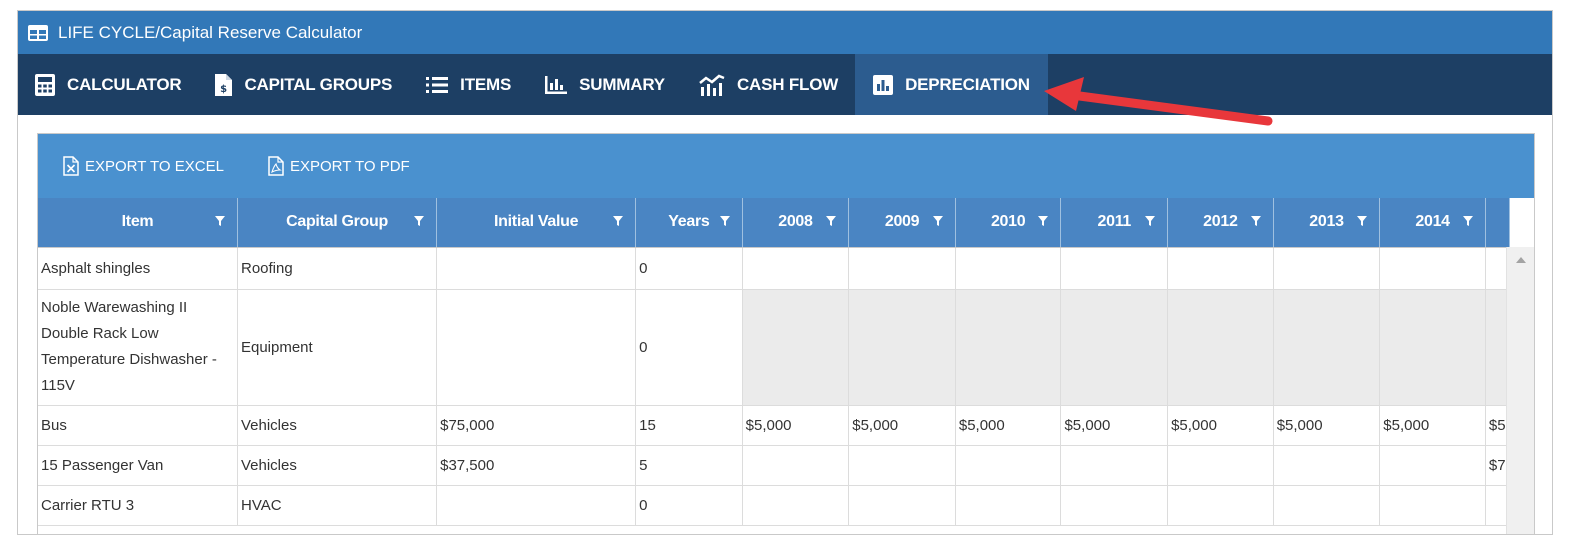 The height and width of the screenshot is (535, 1591). I want to click on tab-items: ITEMS, so click(468, 84).